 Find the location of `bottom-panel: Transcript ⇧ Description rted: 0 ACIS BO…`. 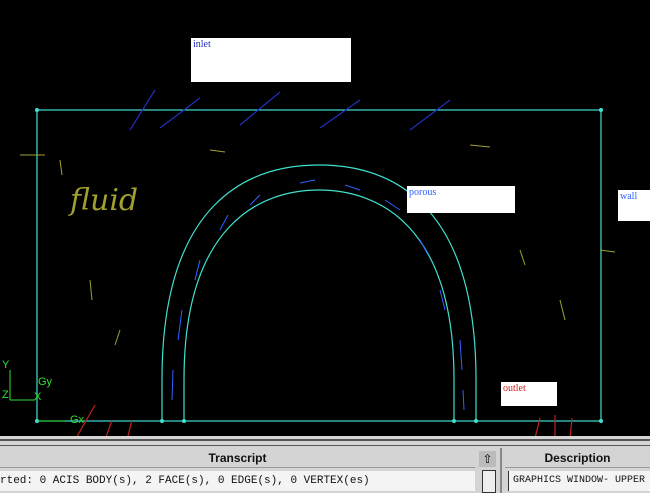

bottom-panel: Transcript ⇧ Description rted: 0 ACIS BO… is located at coordinates (325, 464).